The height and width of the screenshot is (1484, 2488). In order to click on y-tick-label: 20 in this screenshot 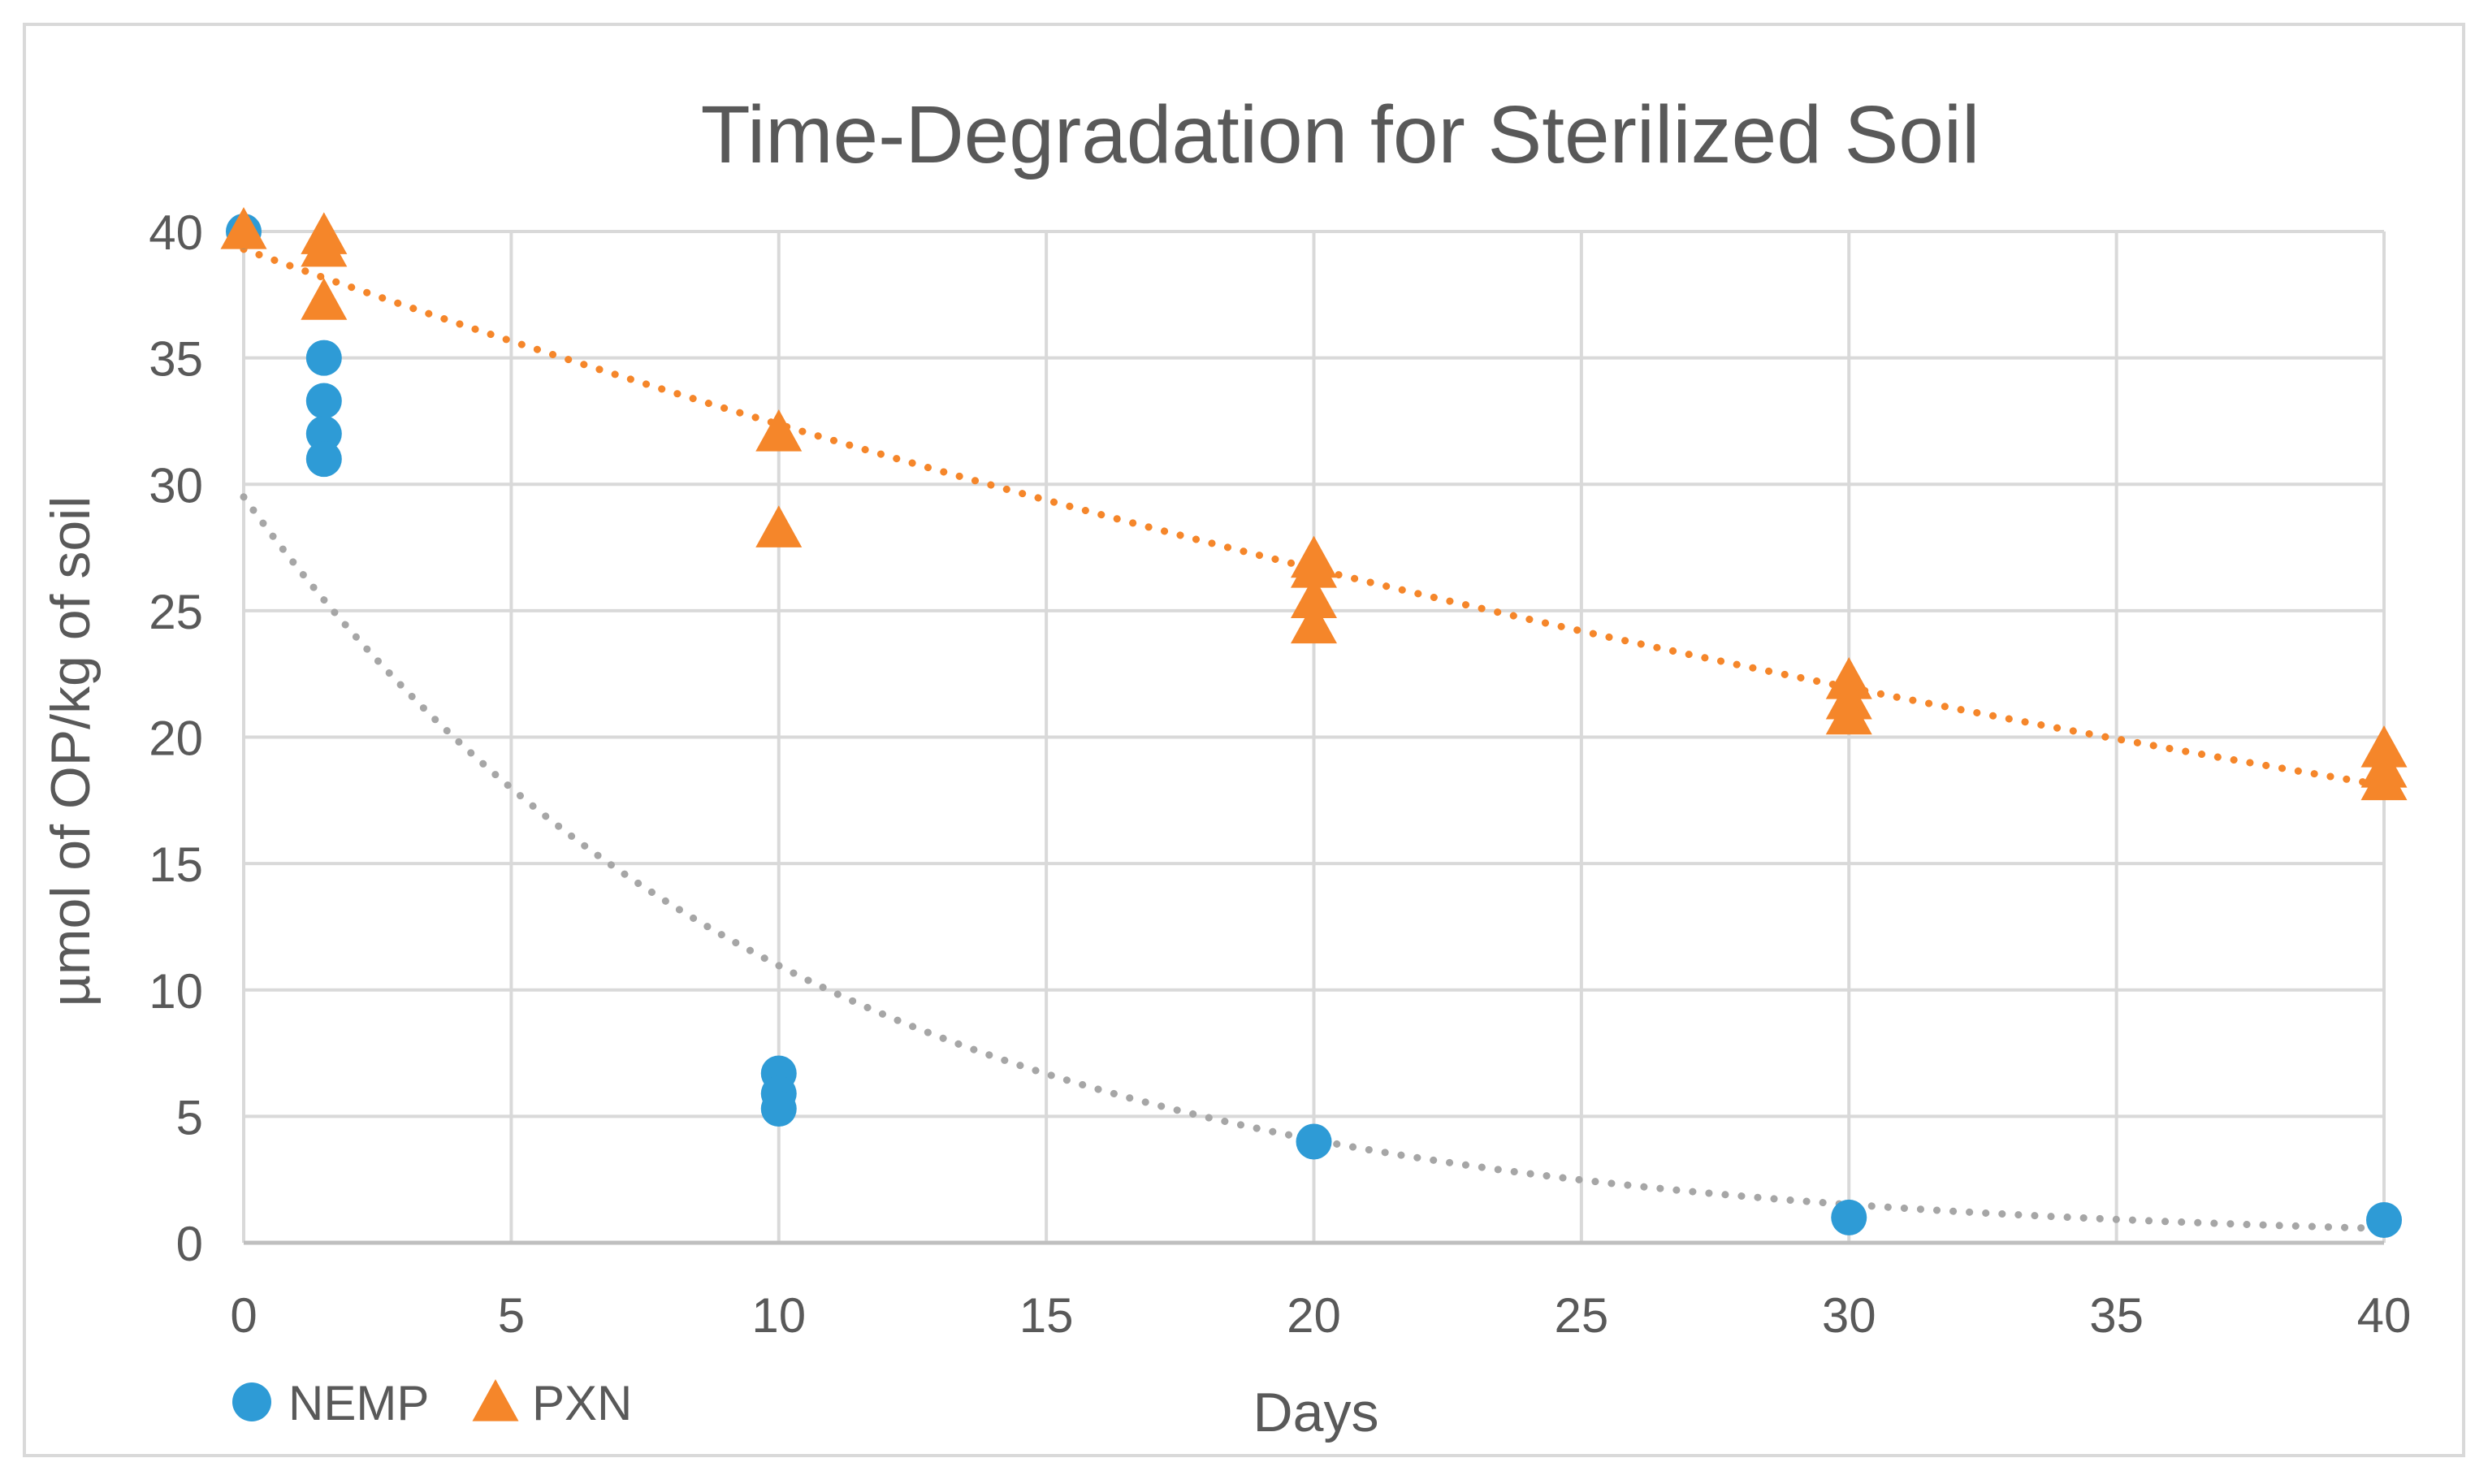, I will do `click(176, 739)`.